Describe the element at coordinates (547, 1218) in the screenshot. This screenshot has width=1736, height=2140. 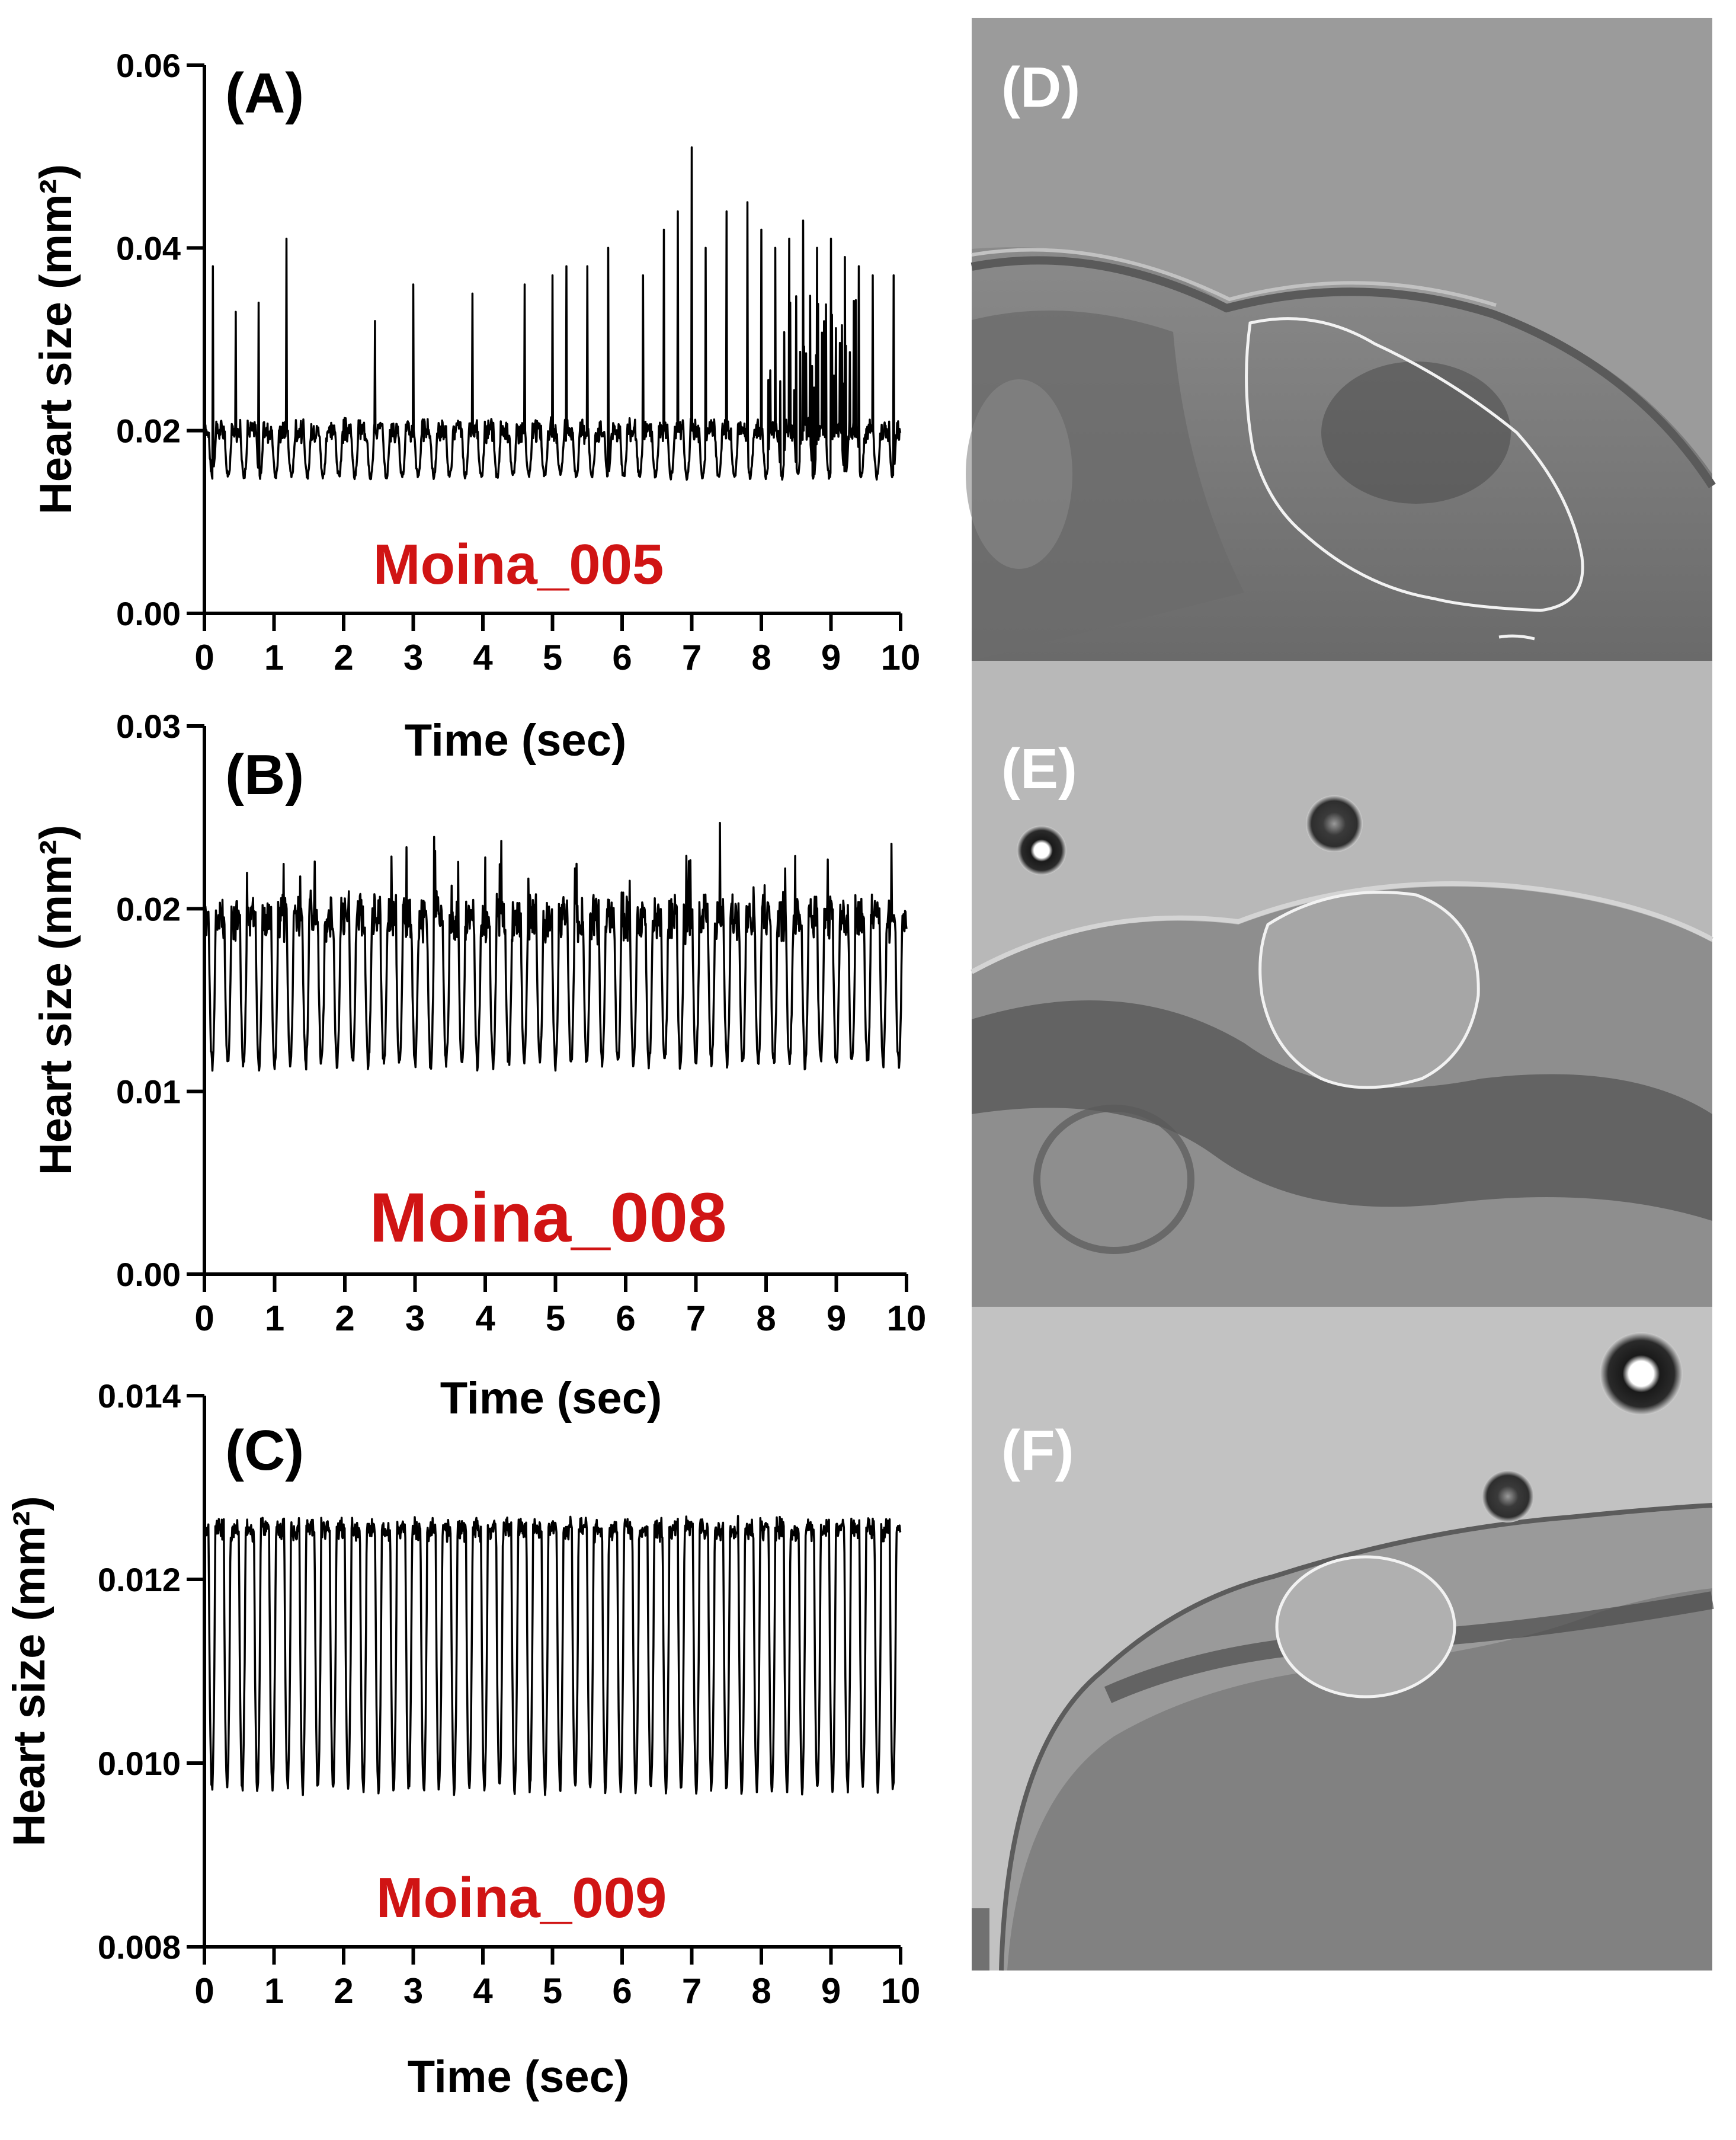
I see `sample-label: Moina_008` at that location.